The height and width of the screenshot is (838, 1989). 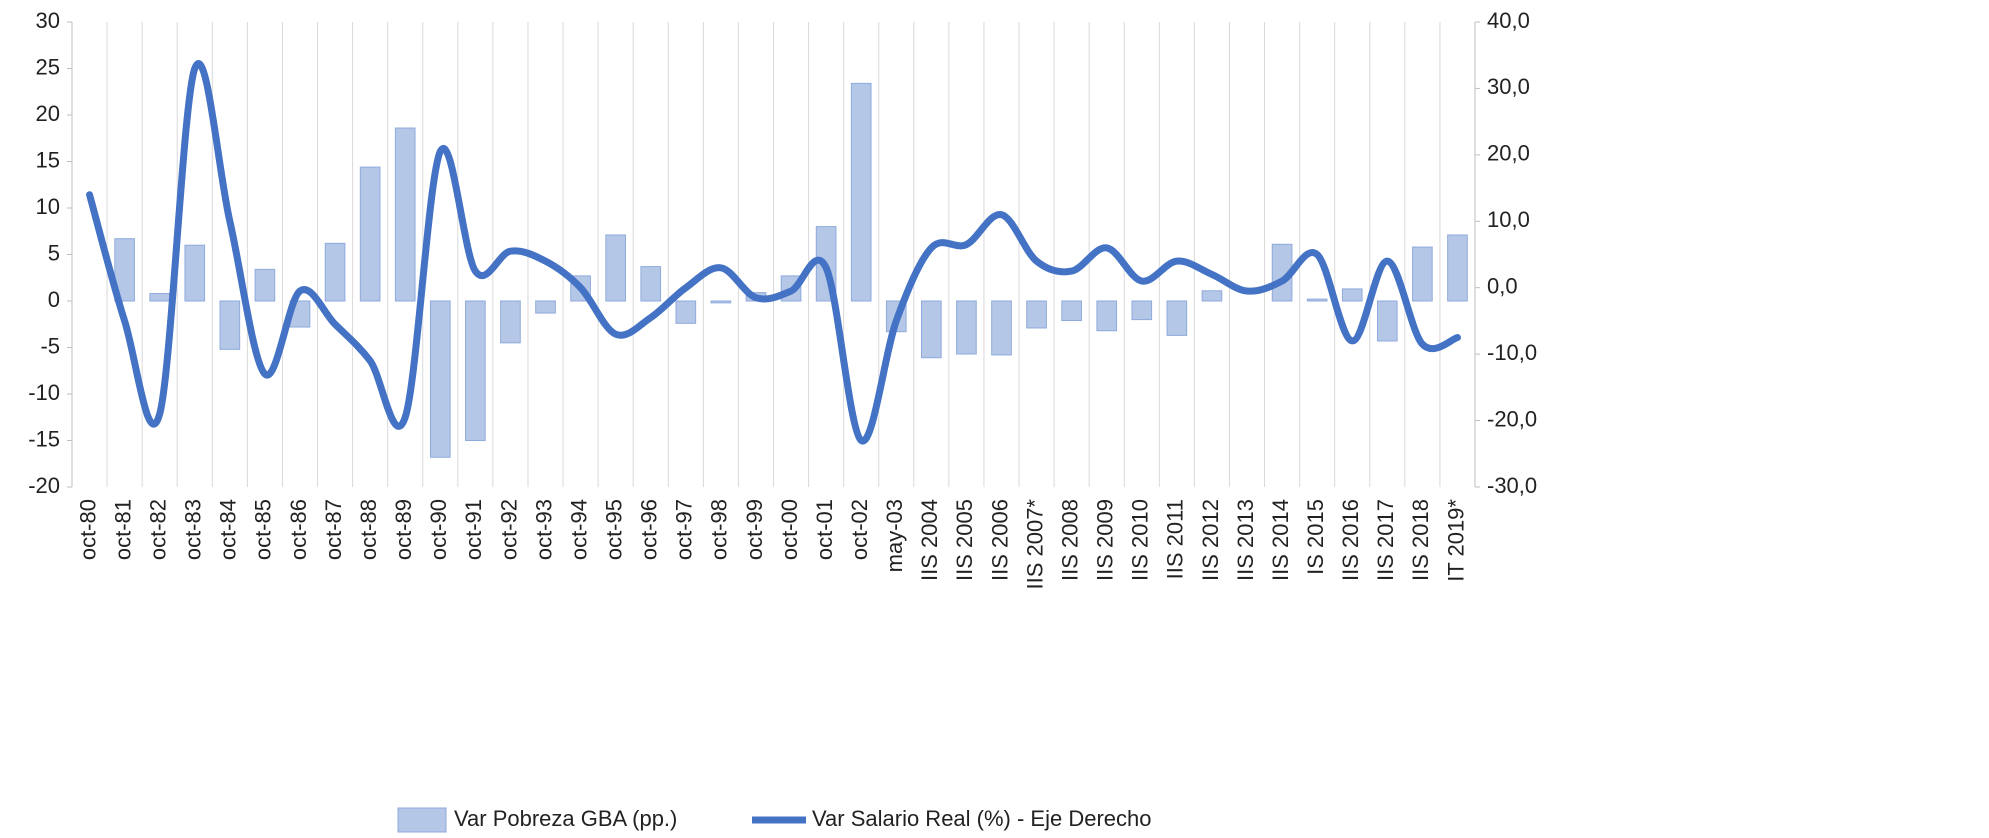 What do you see at coordinates (1105, 540) in the screenshot?
I see `x-tick-label: IIS 2009` at bounding box center [1105, 540].